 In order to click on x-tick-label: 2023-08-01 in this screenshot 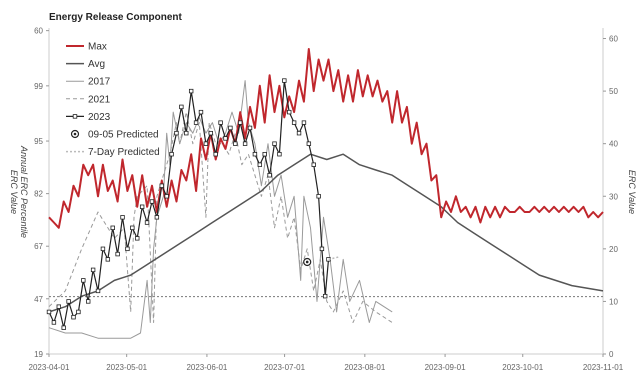, I will do `click(364, 367)`.